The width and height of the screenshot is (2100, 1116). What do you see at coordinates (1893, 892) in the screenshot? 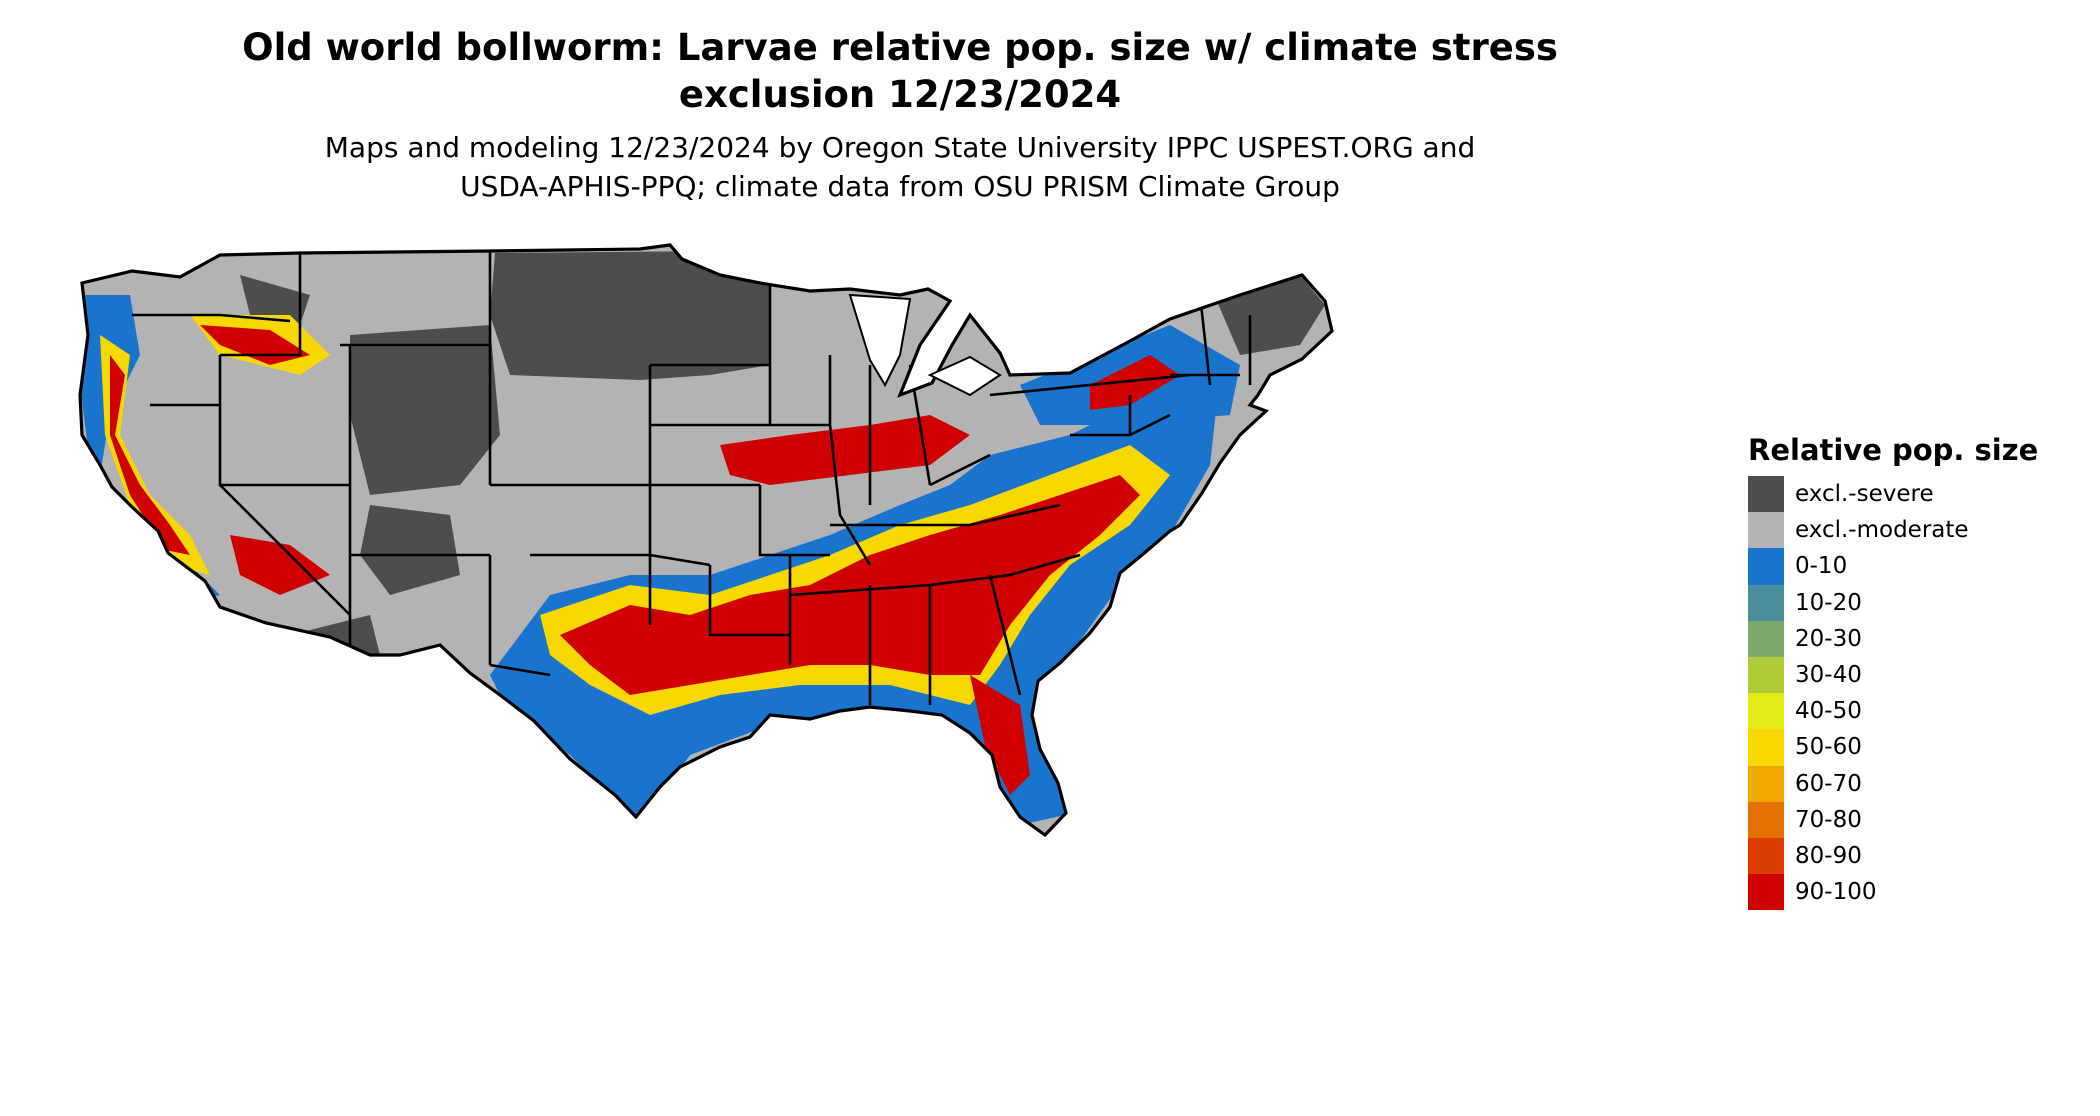
I see `legend-item: 90-100` at bounding box center [1893, 892].